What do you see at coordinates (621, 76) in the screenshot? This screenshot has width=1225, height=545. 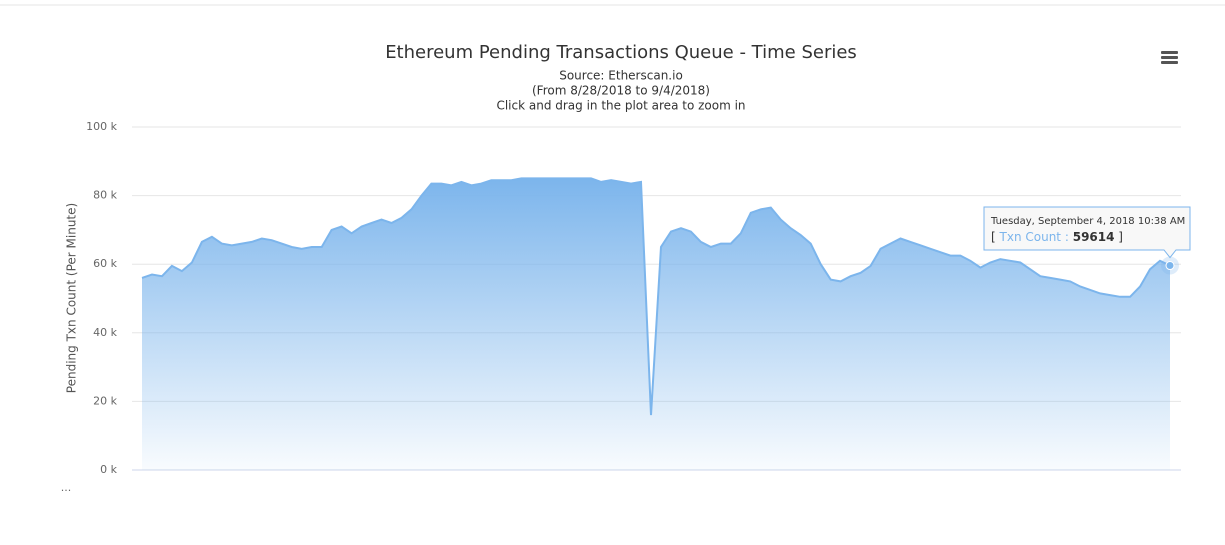 I see `chart-subtitle: Source: Etherscan.io` at bounding box center [621, 76].